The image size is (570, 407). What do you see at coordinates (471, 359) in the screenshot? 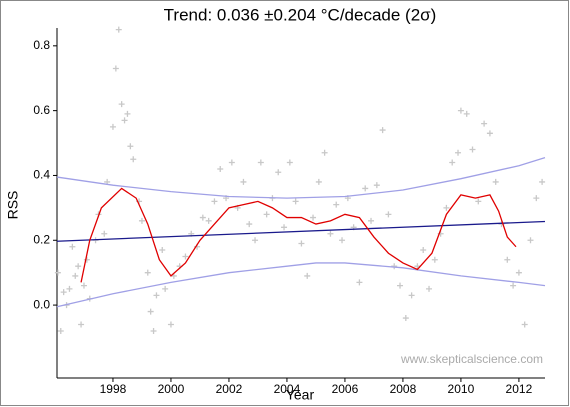
I see `watermark: www.skepticalscience.com` at bounding box center [471, 359].